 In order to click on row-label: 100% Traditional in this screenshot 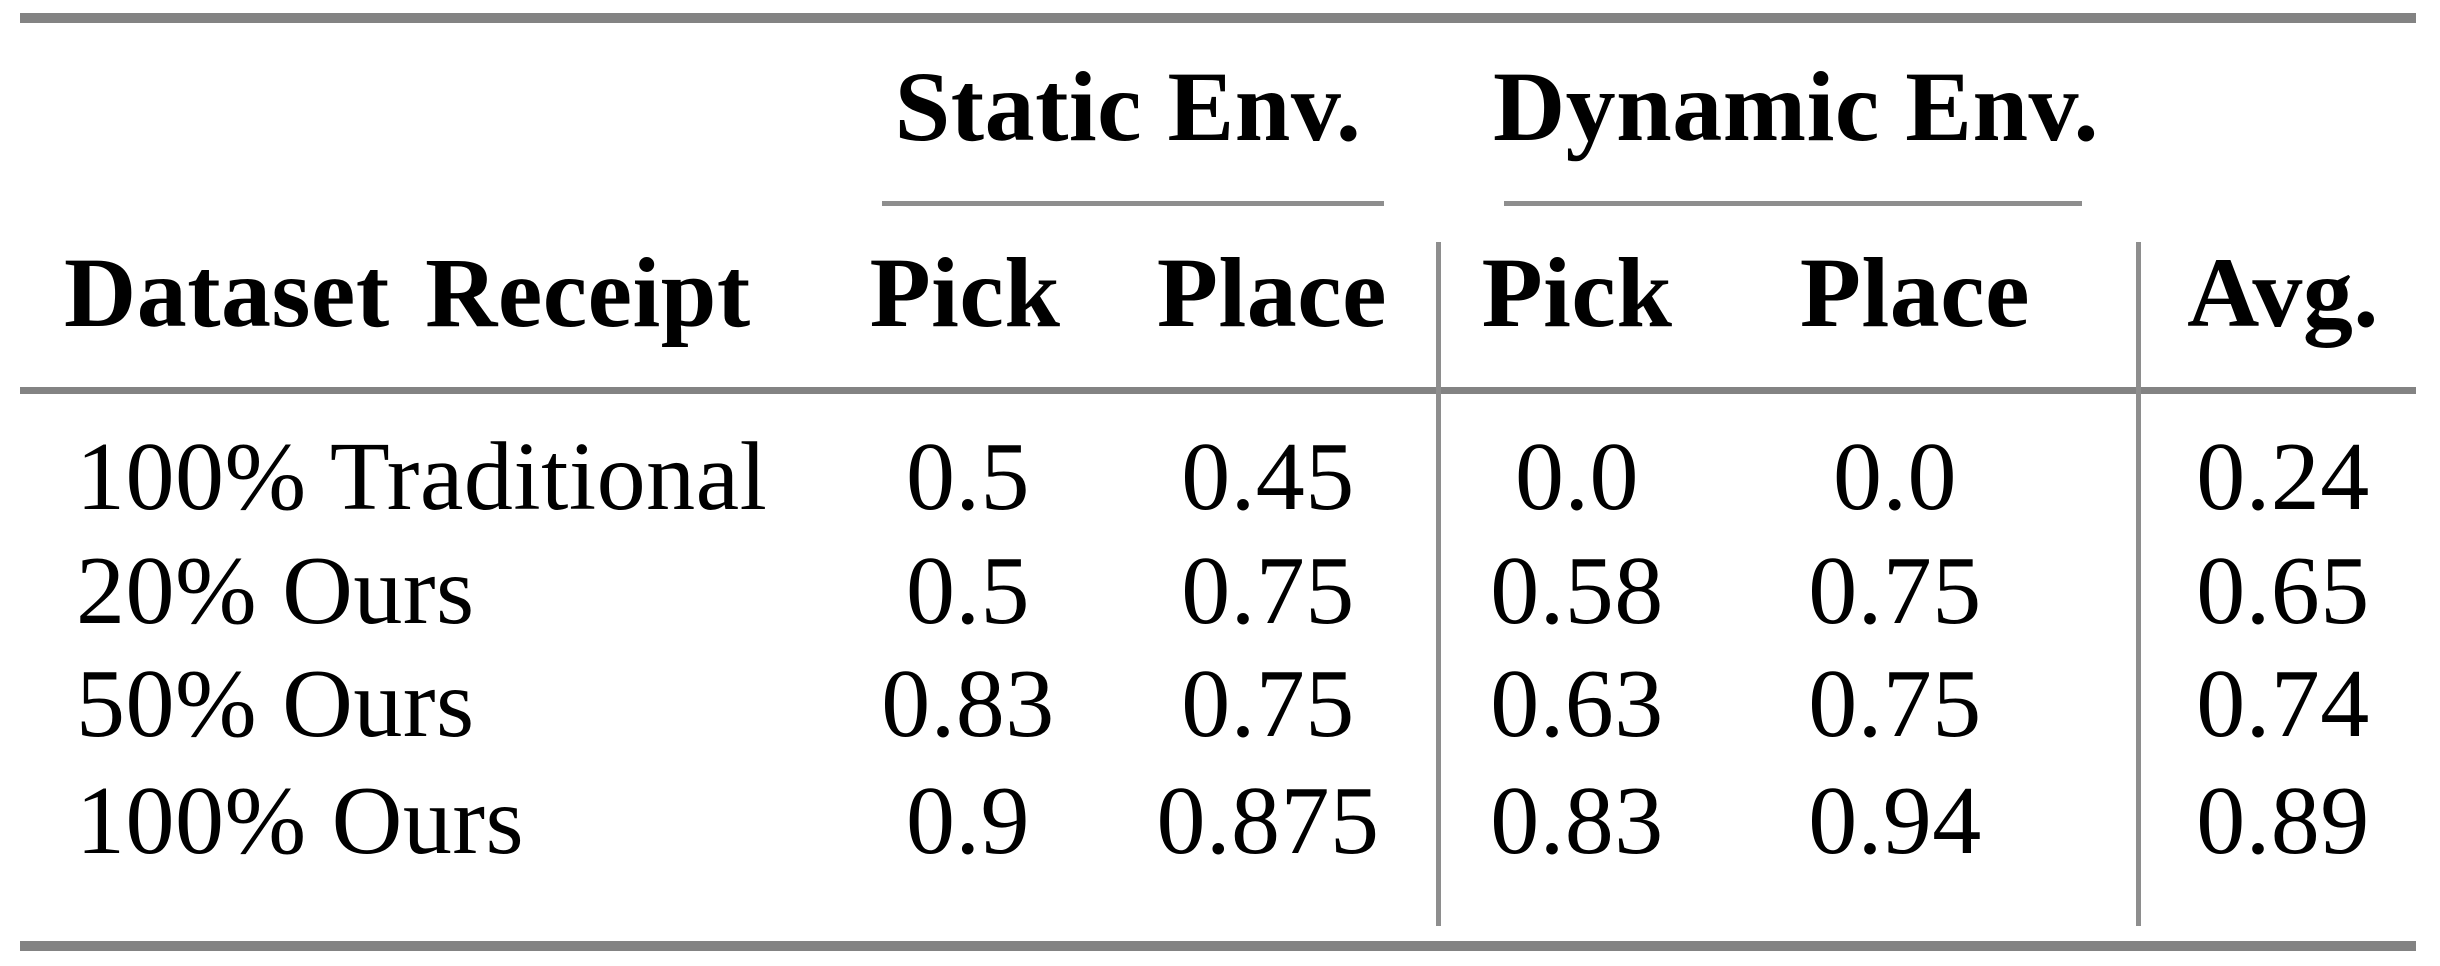, I will do `click(422, 477)`.